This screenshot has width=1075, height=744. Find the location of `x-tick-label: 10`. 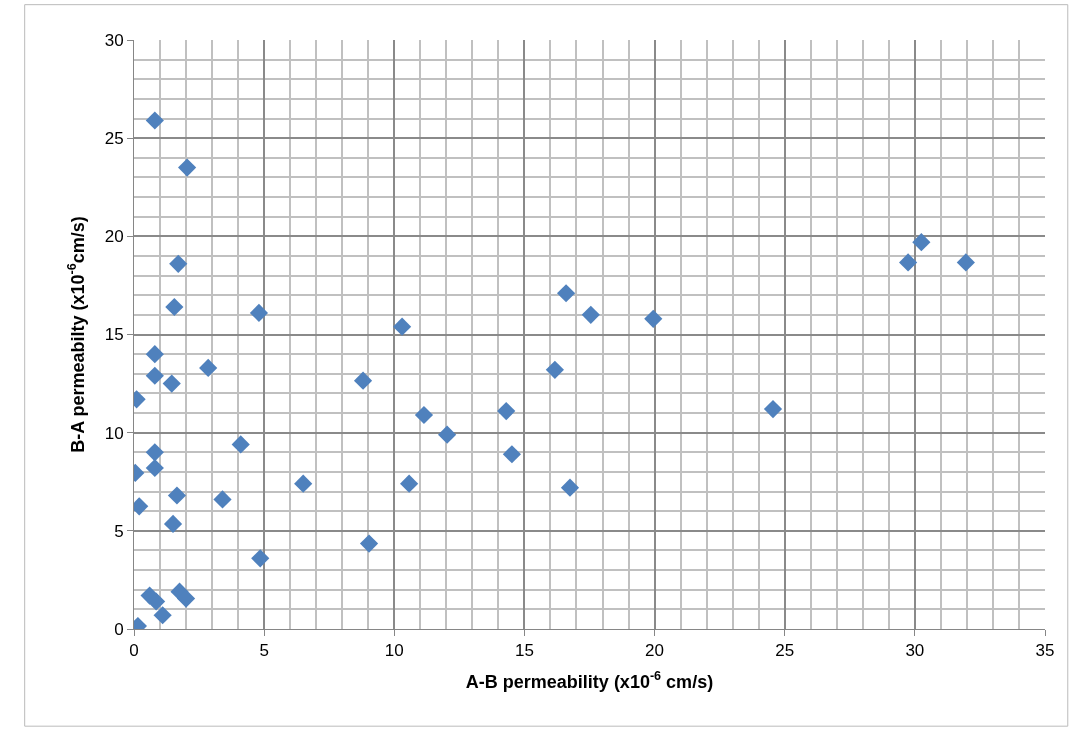

x-tick-label: 10 is located at coordinates (394, 651).